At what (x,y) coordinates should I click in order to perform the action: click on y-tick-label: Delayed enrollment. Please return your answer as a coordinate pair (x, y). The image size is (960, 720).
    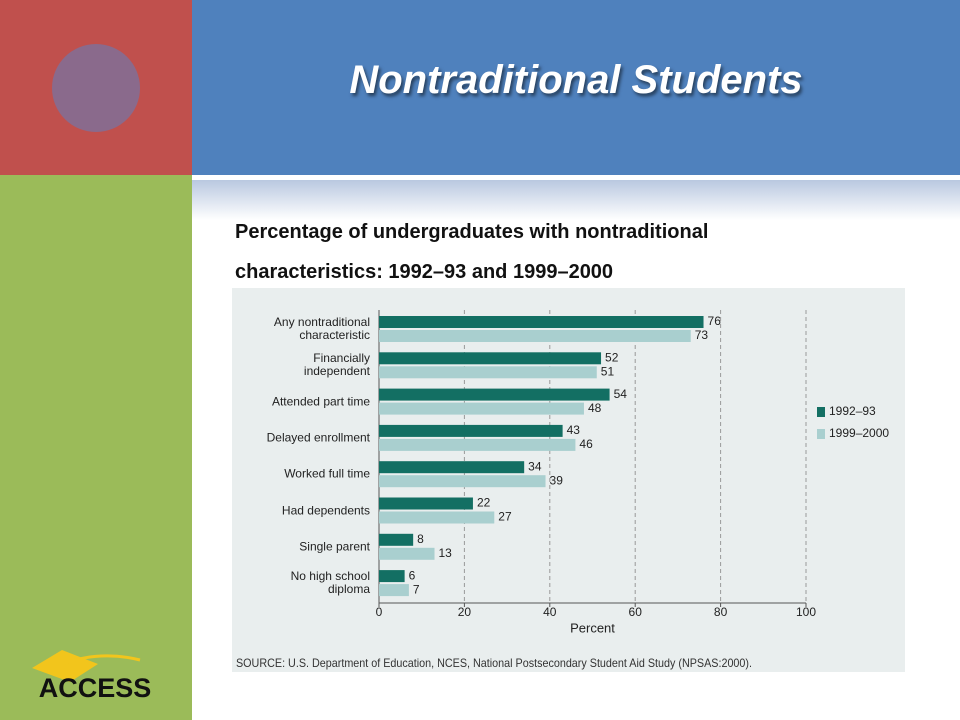
    Looking at the image, I should click on (318, 437).